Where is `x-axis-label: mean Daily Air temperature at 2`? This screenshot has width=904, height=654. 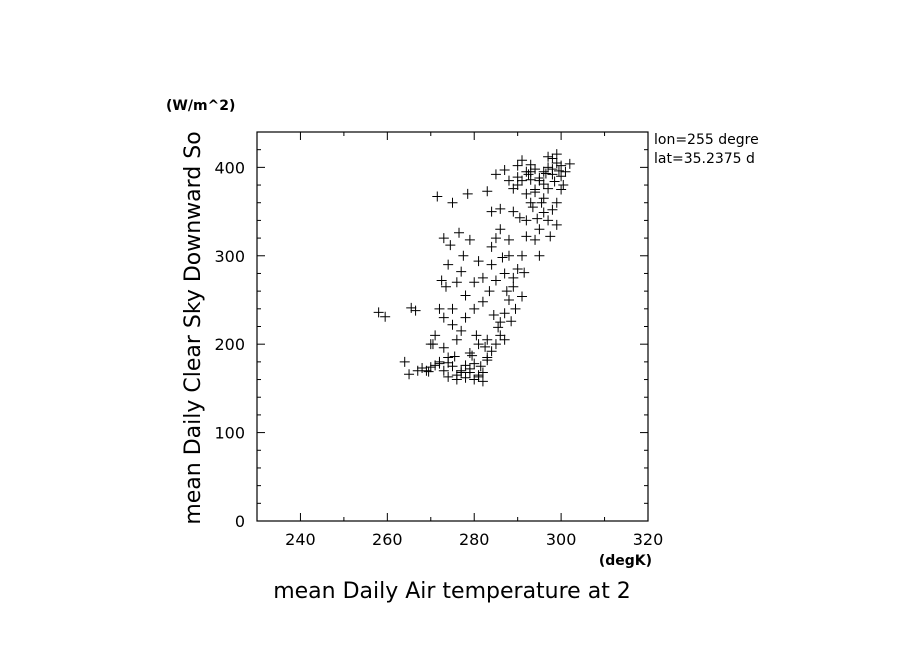
x-axis-label: mean Daily Air temperature at 2 is located at coordinates (452, 591).